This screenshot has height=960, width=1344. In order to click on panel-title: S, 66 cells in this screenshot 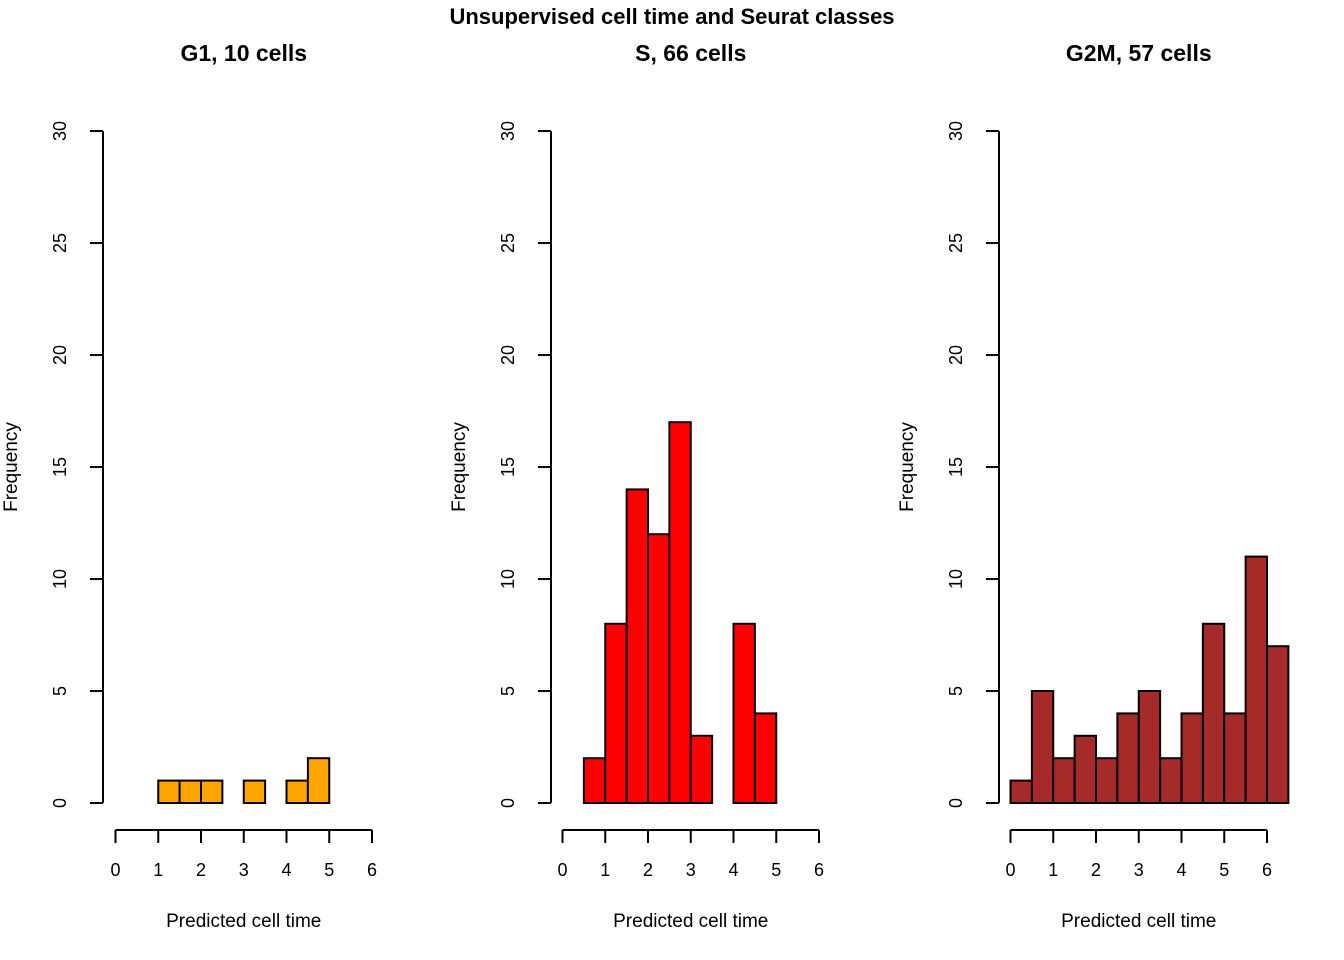, I will do `click(690, 53)`.